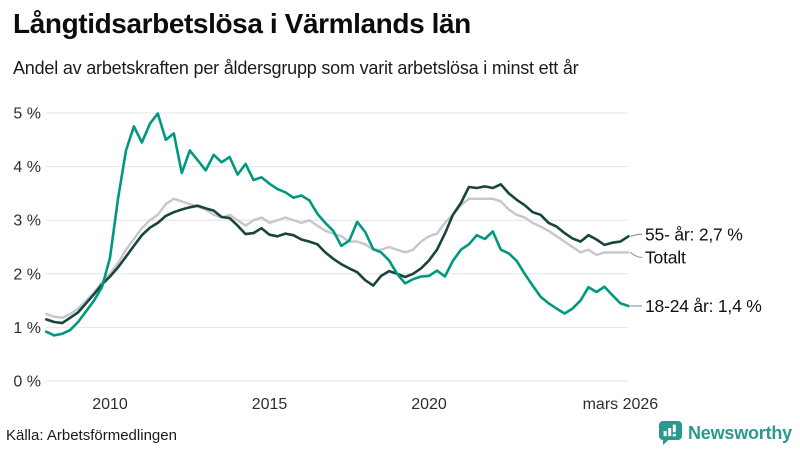  What do you see at coordinates (621, 404) in the screenshot?
I see `x-axis-tick-label: mars 2026` at bounding box center [621, 404].